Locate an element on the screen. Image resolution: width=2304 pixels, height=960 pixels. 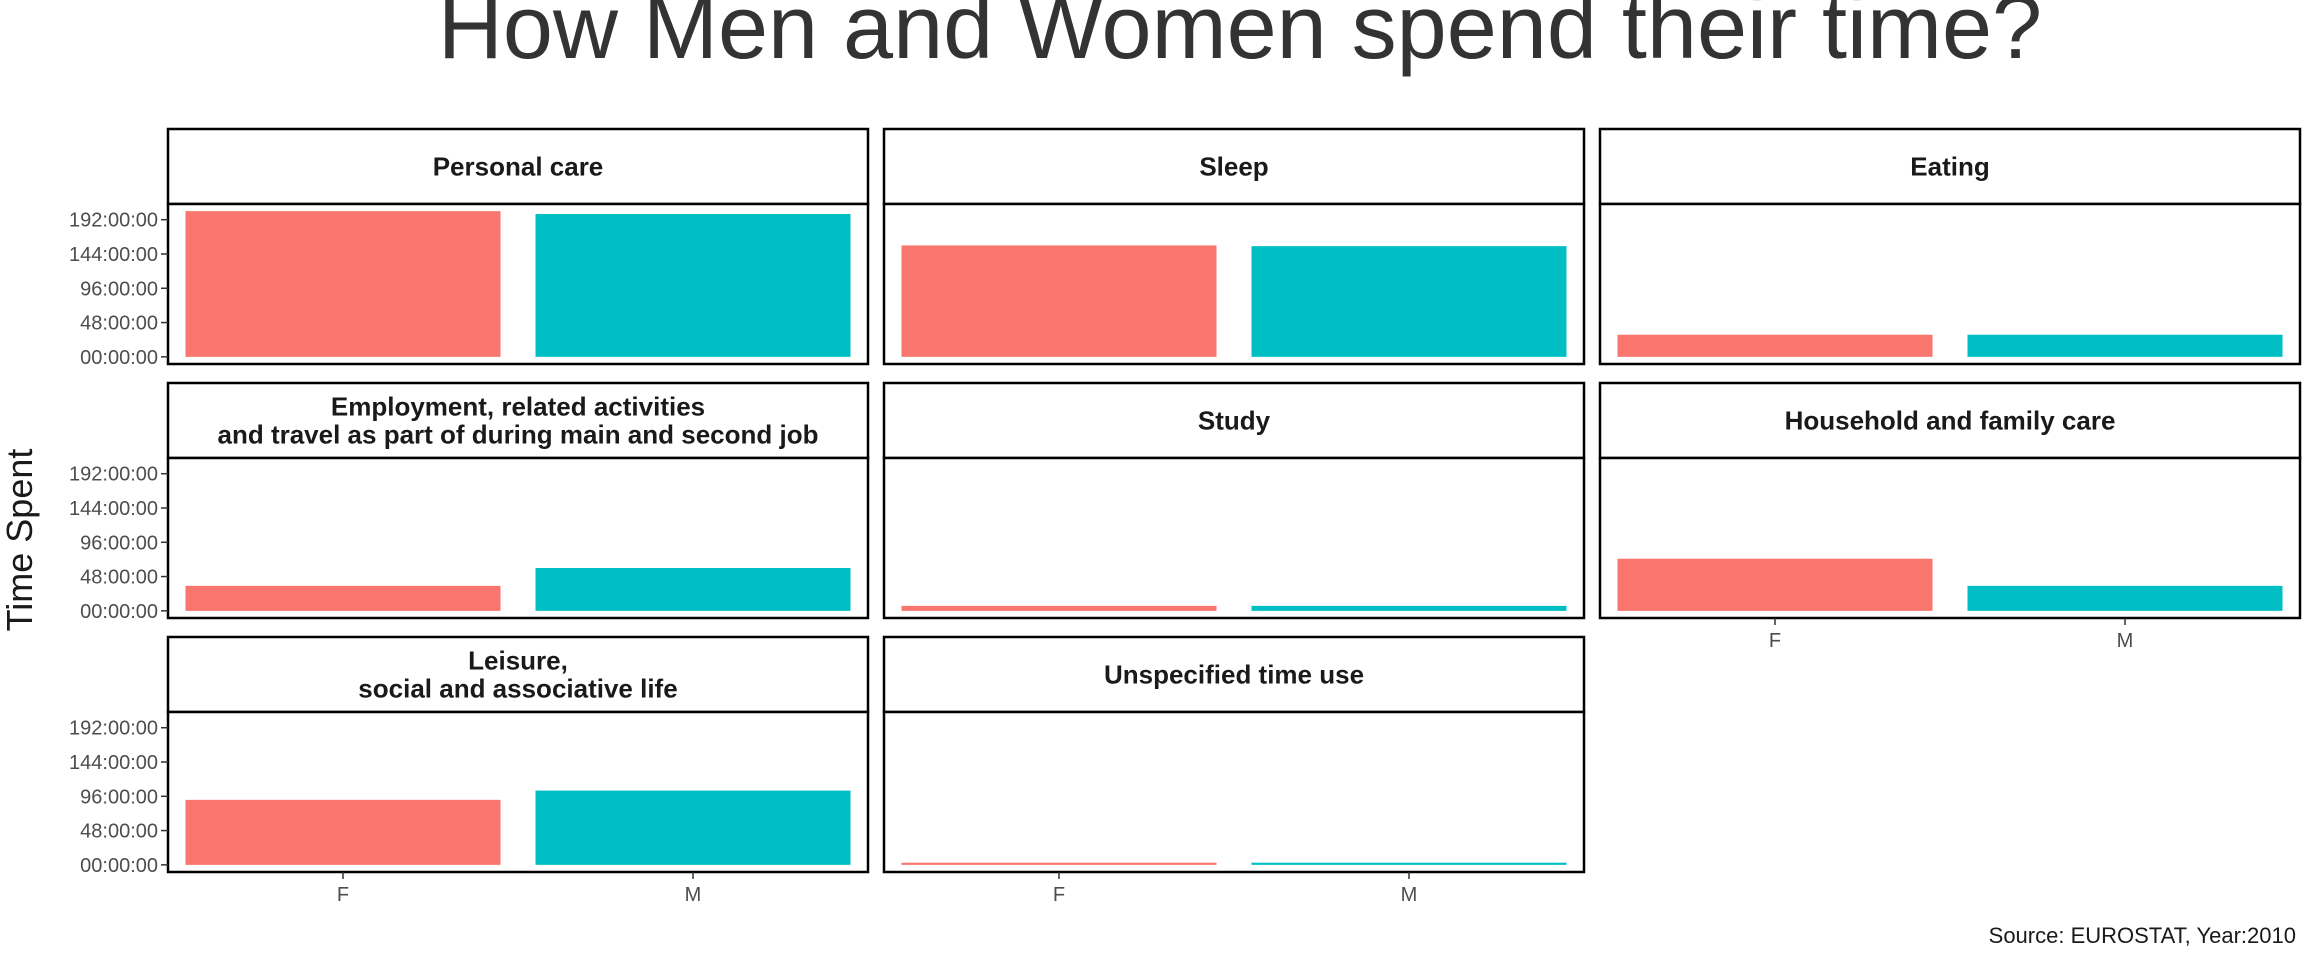
facet-panel: Study is located at coordinates (1234, 500).